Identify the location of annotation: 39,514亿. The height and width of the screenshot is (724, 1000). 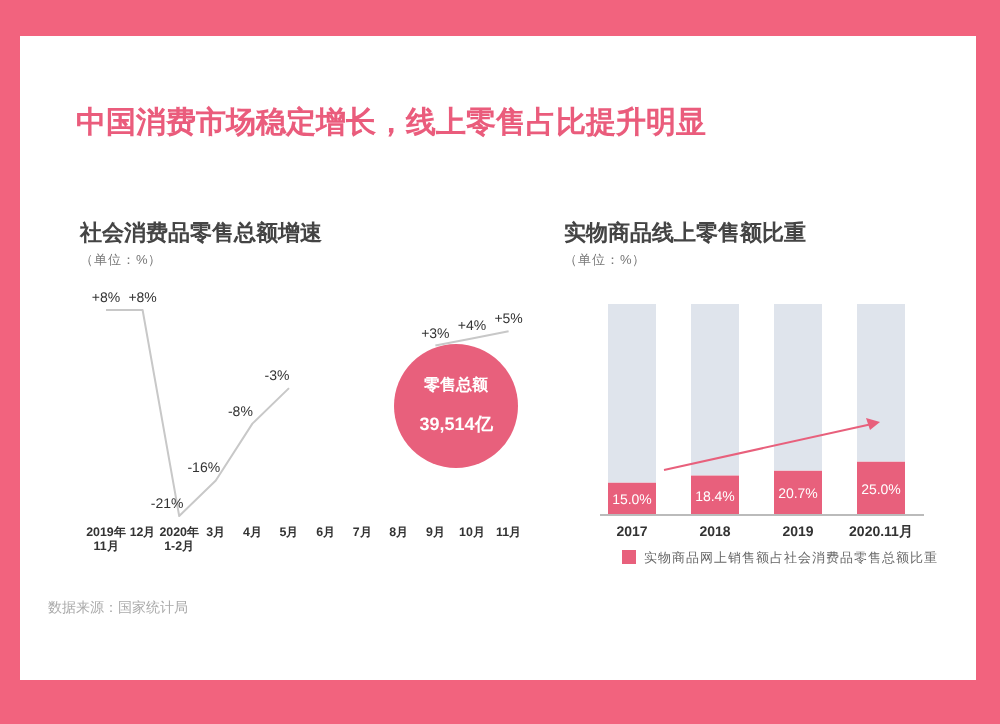
(457, 424).